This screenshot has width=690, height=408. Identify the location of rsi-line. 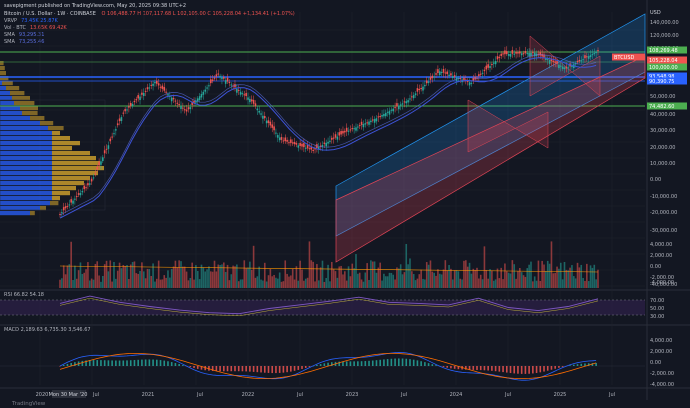
(329, 305).